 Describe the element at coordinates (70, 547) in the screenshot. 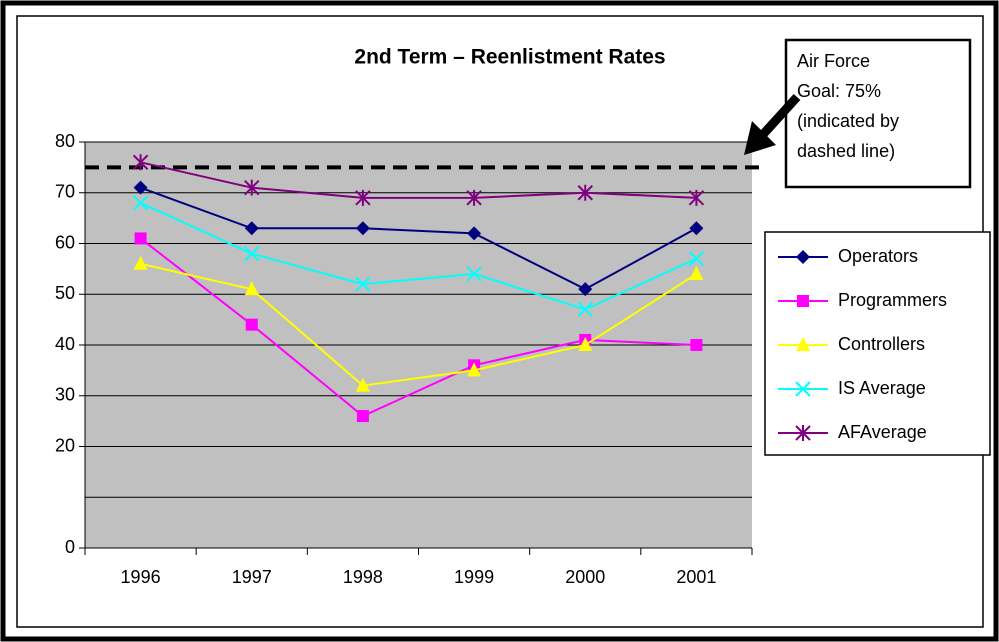

I see `y-tick-label: 0` at that location.